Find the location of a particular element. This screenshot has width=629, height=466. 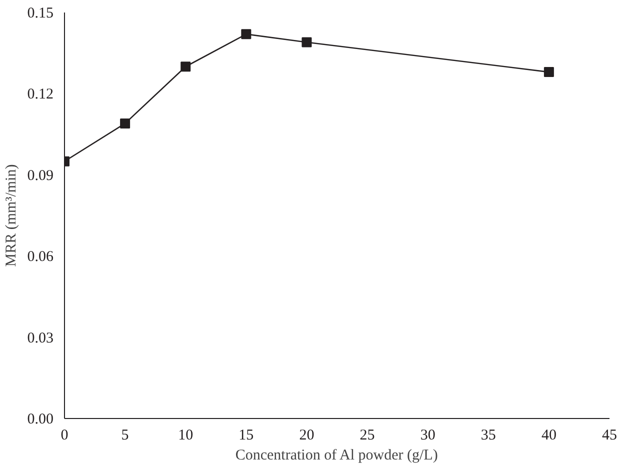

x-tick-label: 35 is located at coordinates (488, 436).